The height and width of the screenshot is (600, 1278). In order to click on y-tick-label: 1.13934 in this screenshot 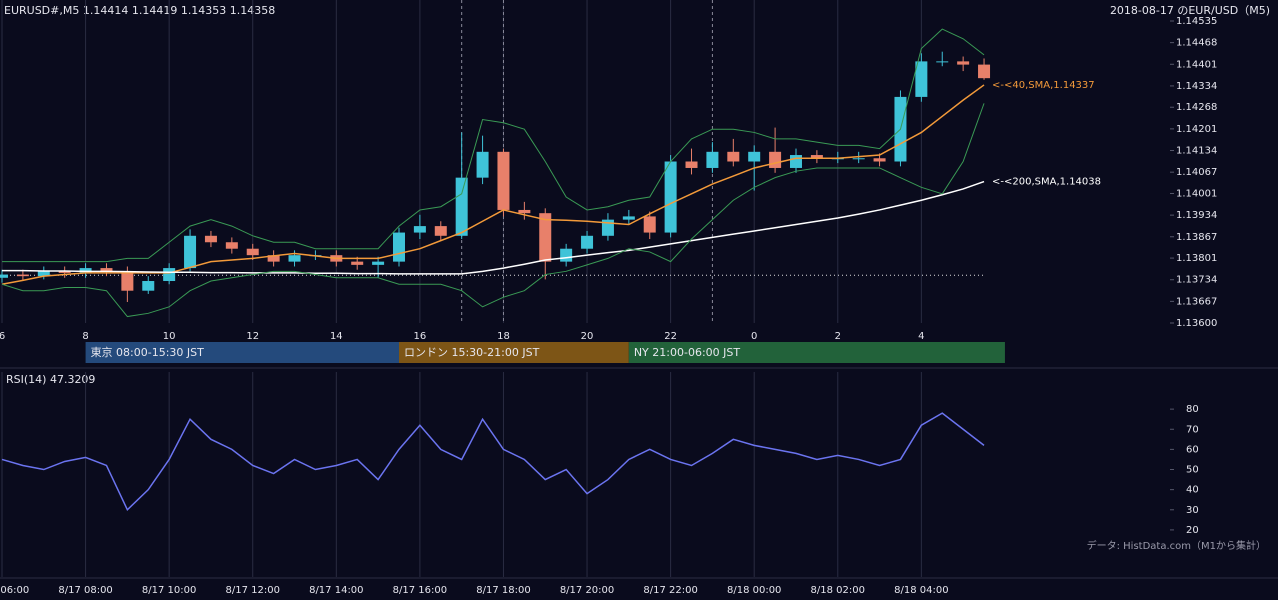, I will do `click(1196, 215)`.